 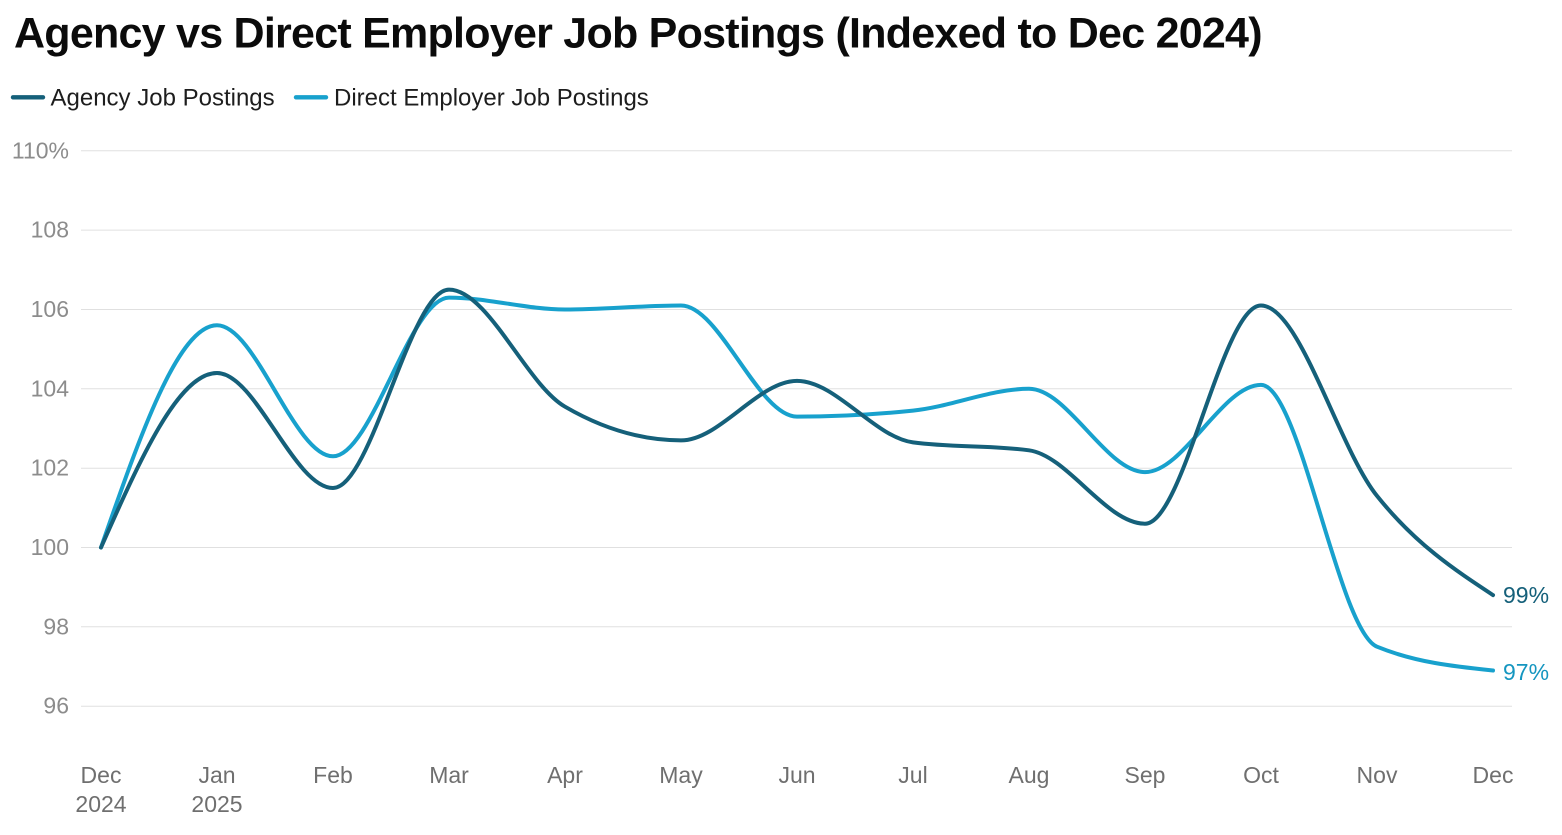 What do you see at coordinates (50, 547) in the screenshot?
I see `svg-text: 100` at bounding box center [50, 547].